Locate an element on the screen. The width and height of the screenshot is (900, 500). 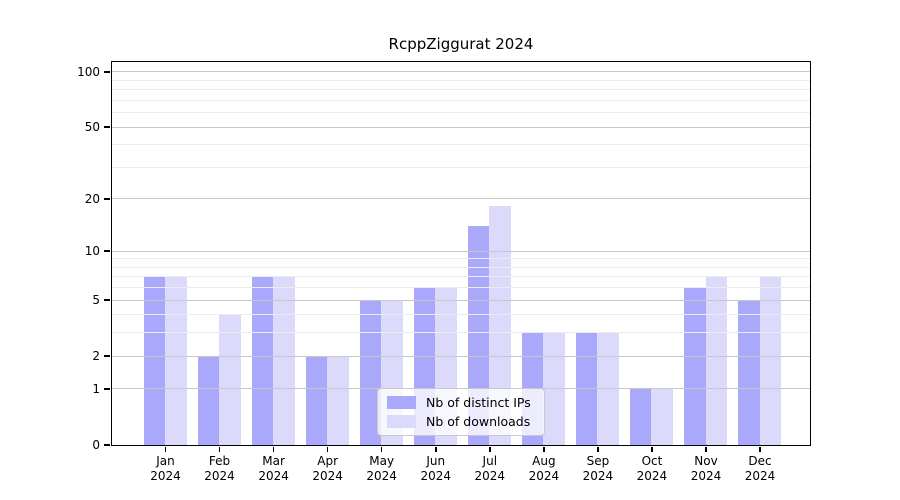
bar-downloads-jan is located at coordinates (176, 360).